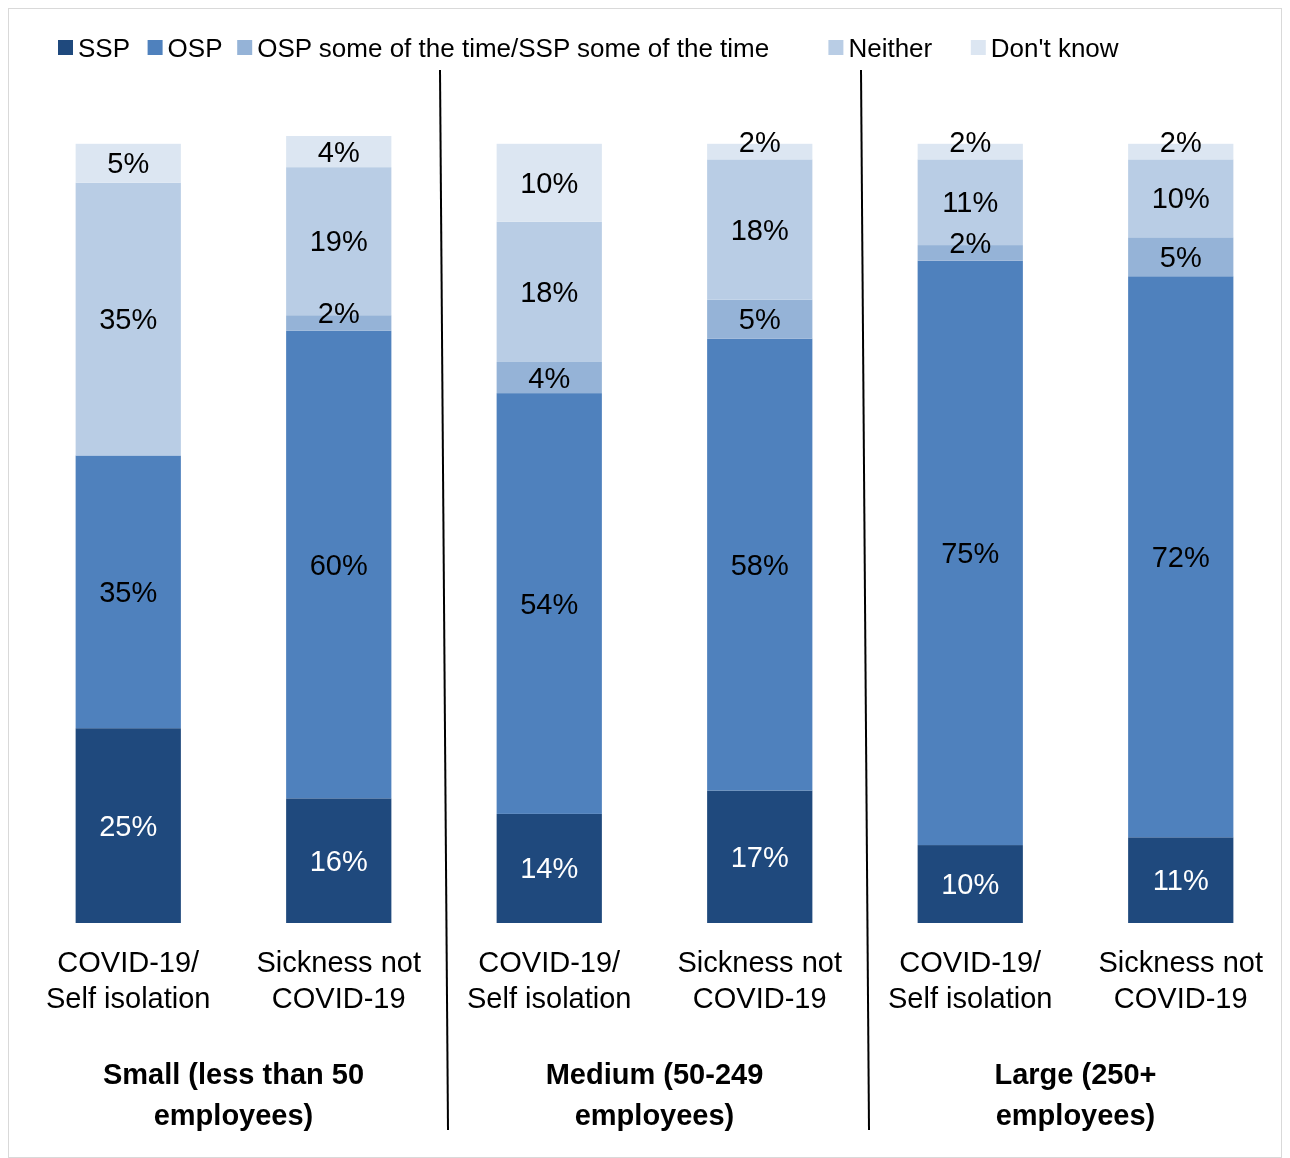 This screenshot has width=1290, height=1158. I want to click on data-label: 60%, so click(338, 564).